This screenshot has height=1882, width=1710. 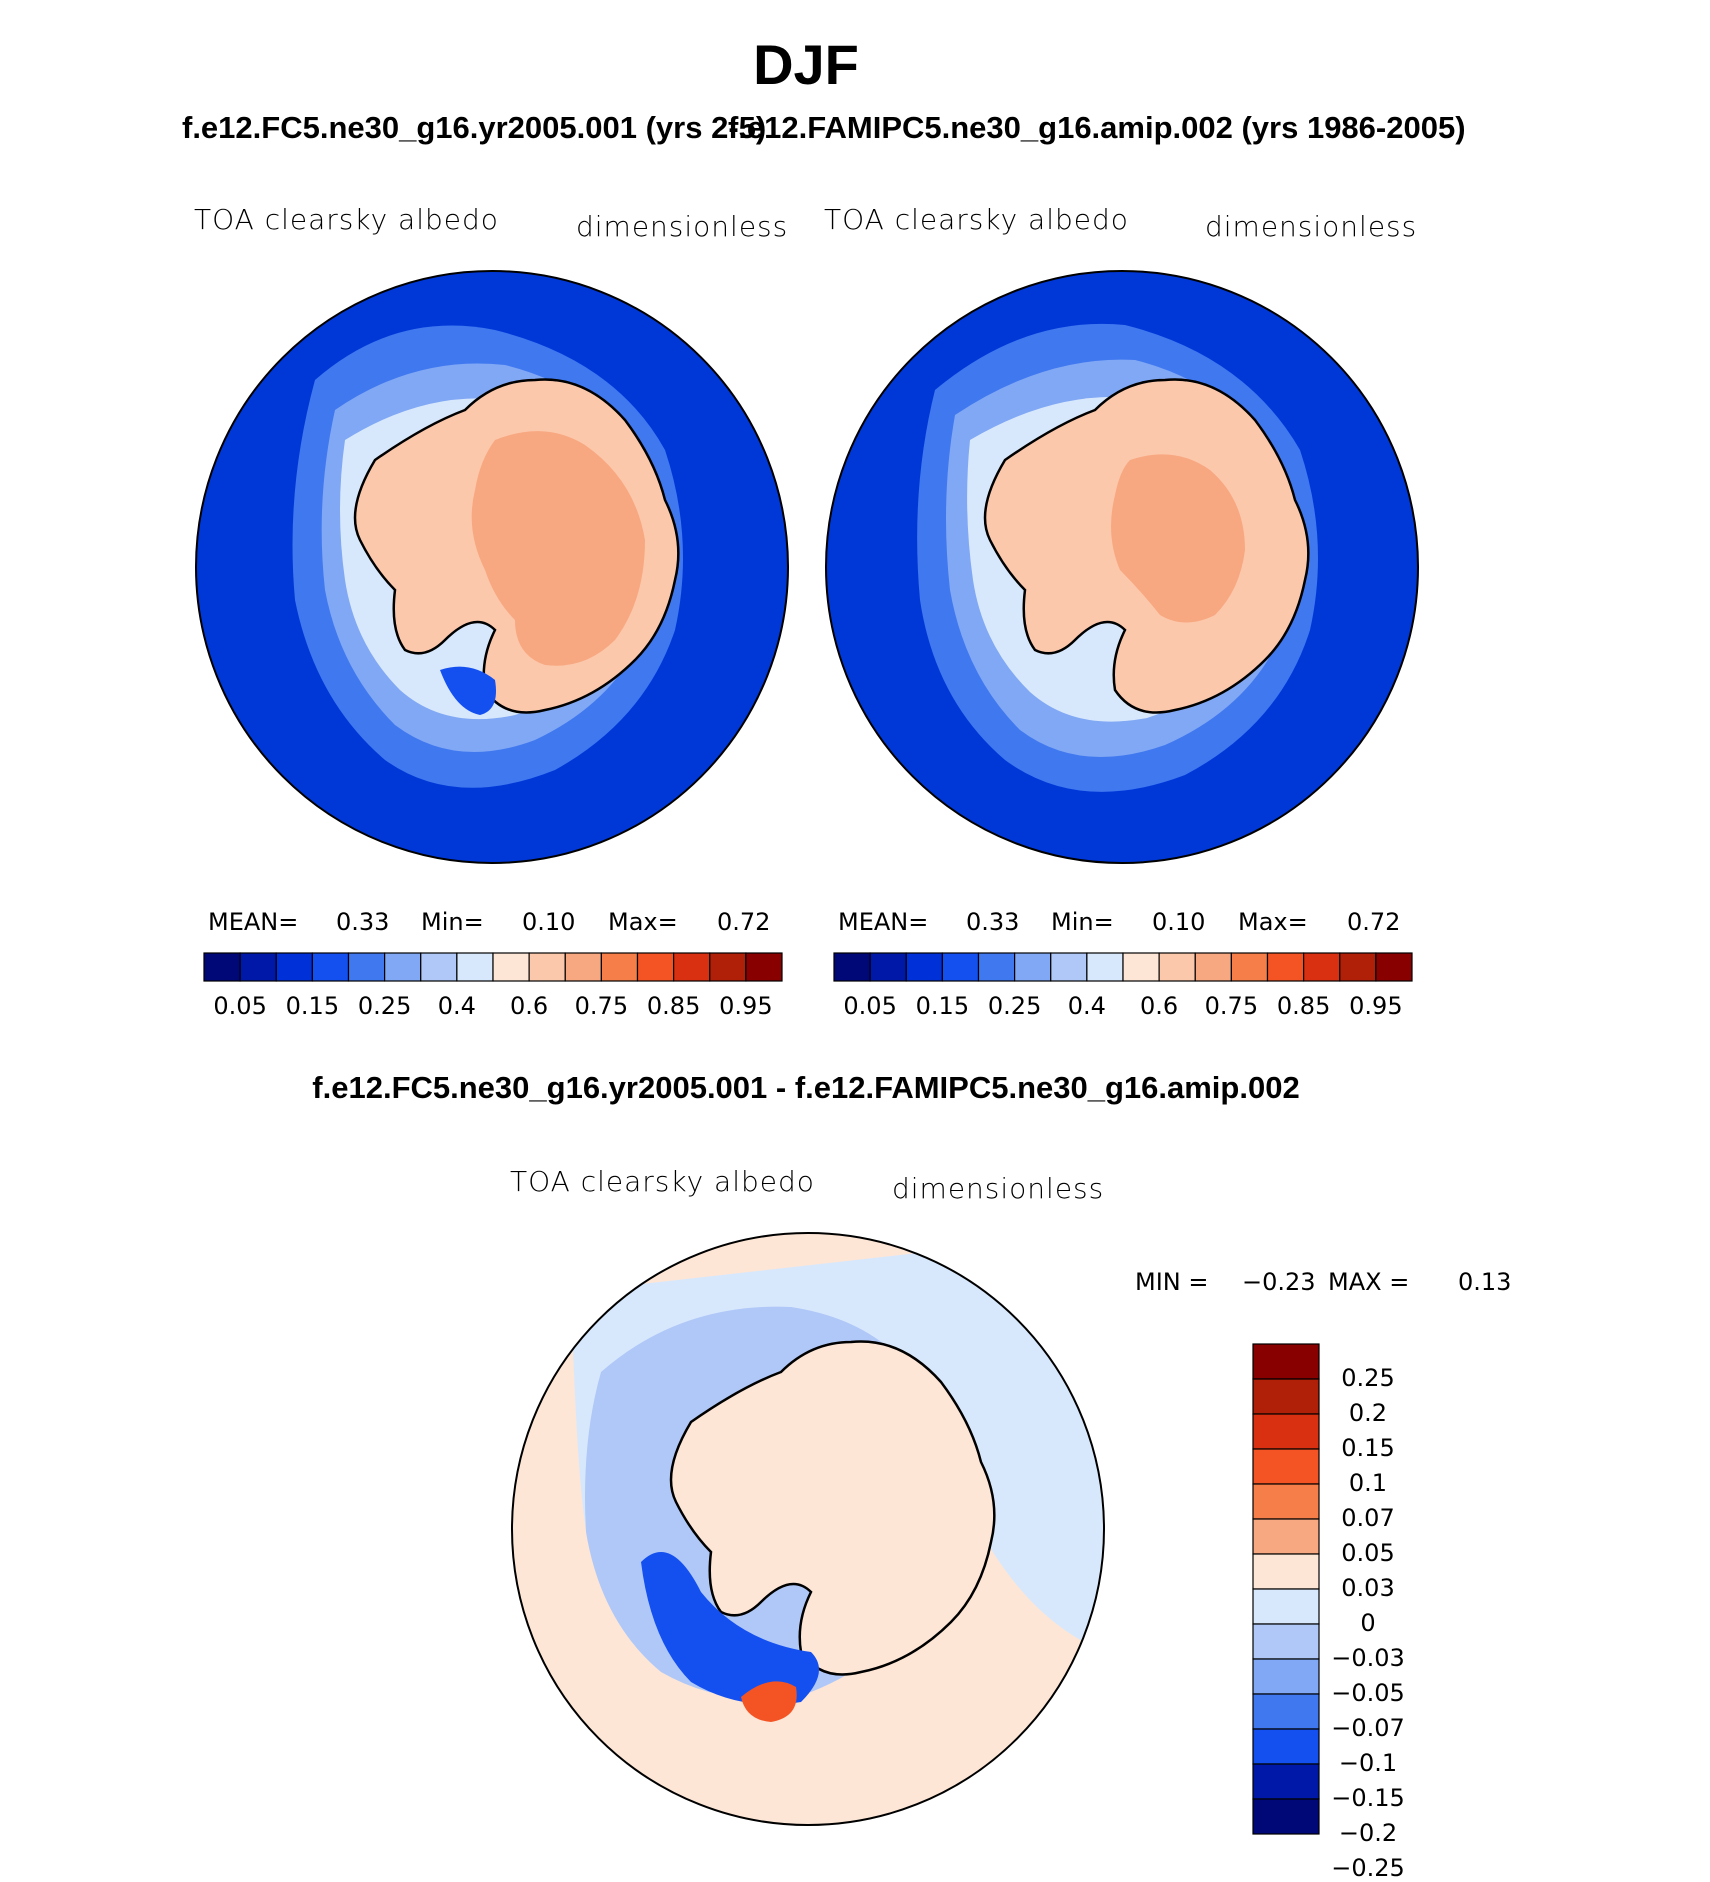 I want to click on strong-negative-patch, so click(x=730, y=1628).